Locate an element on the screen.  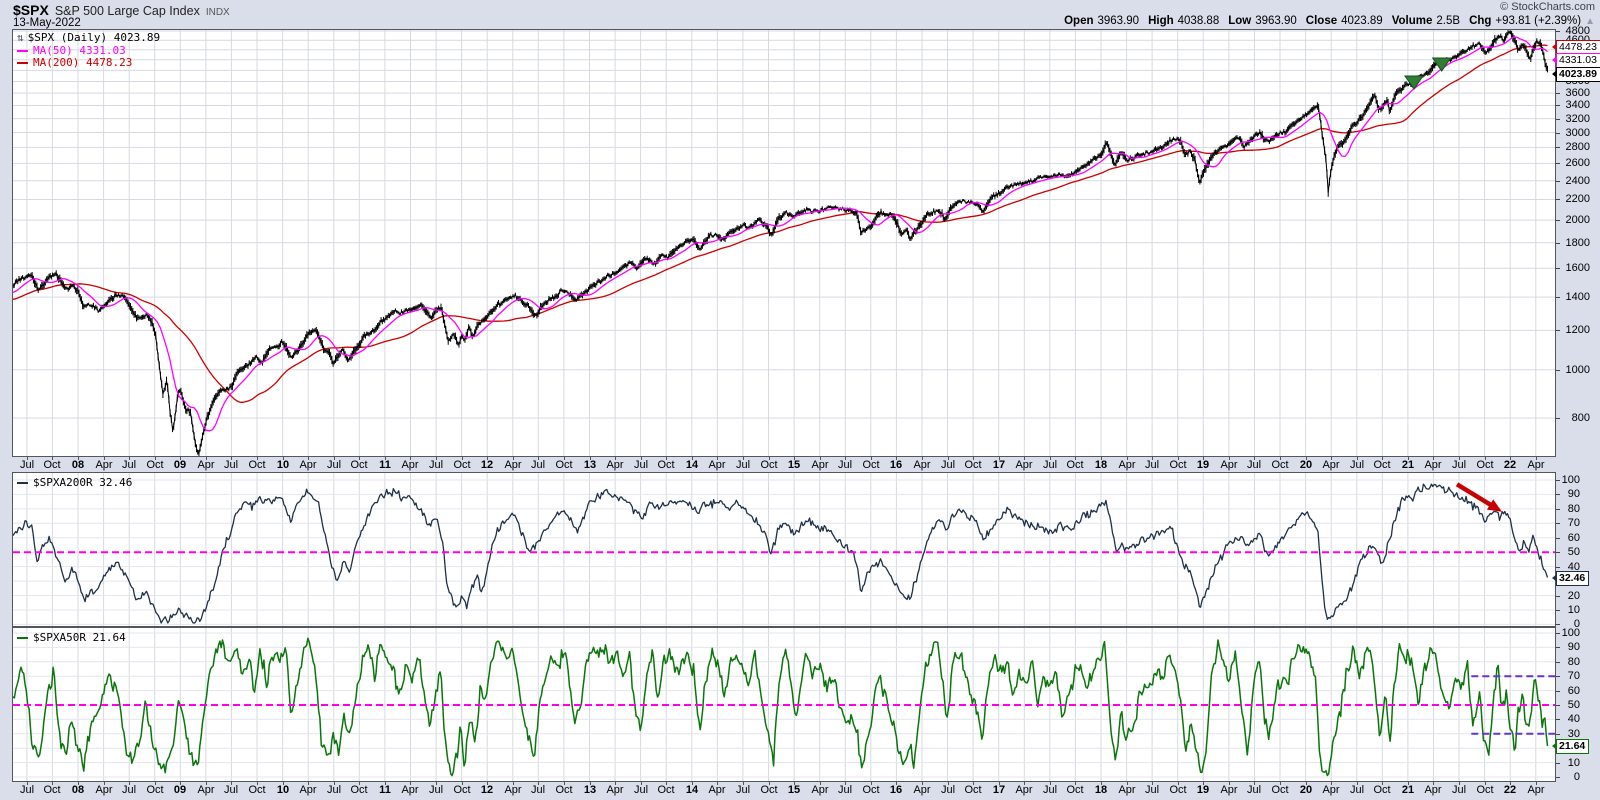
value-axis-label: 50 is located at coordinates (1573, 705).